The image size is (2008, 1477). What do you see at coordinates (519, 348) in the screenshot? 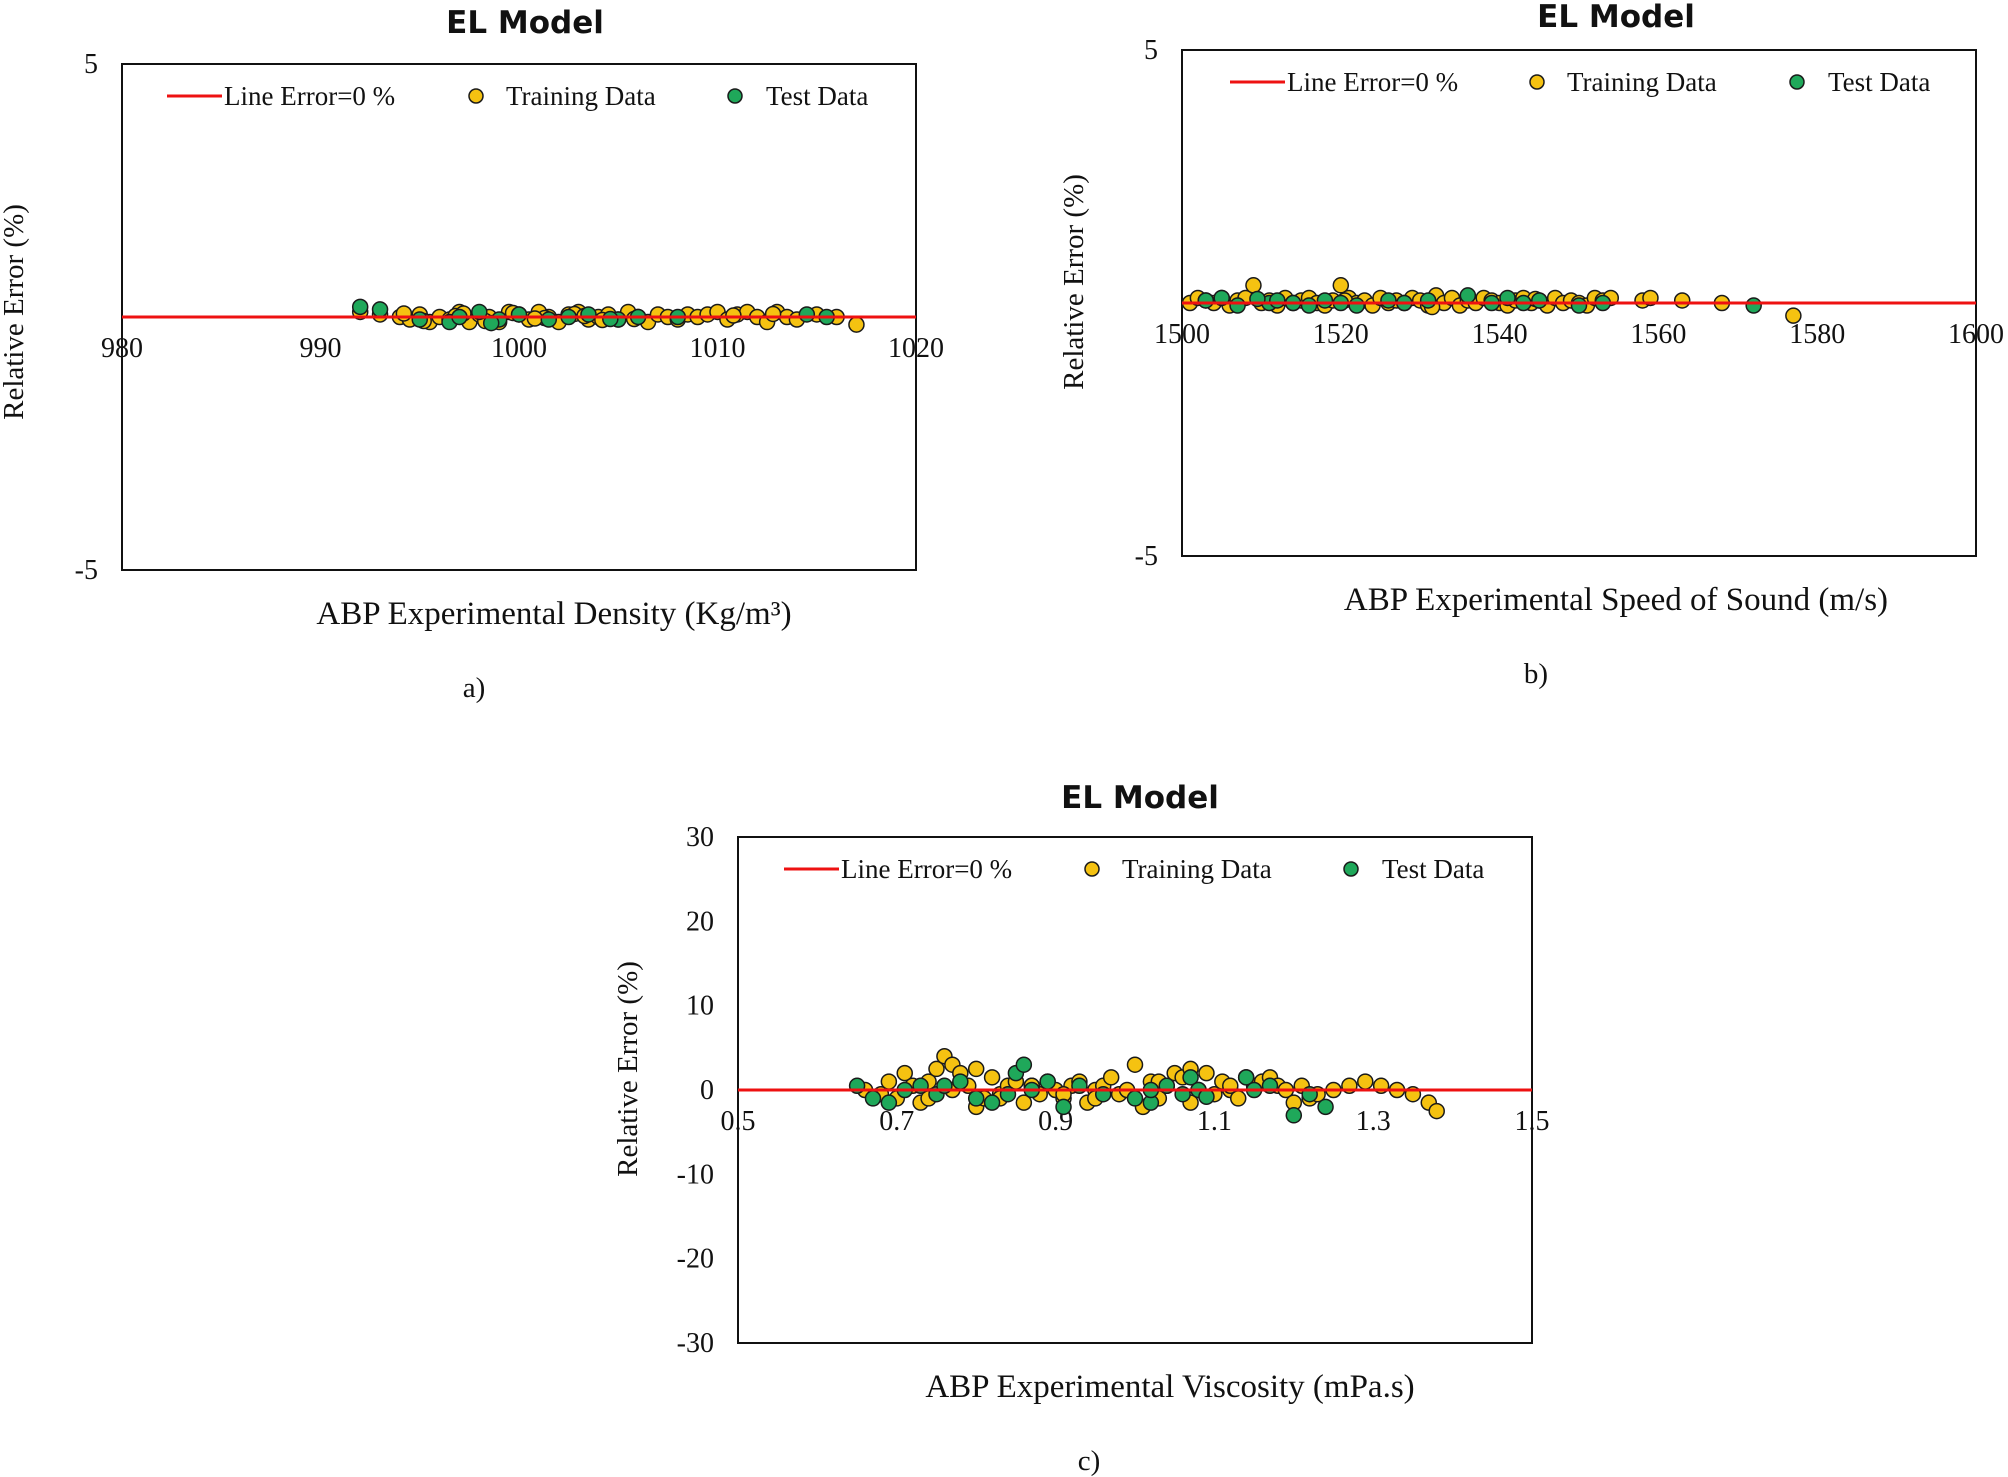
I see `x-tick-label: 1000` at bounding box center [519, 348].